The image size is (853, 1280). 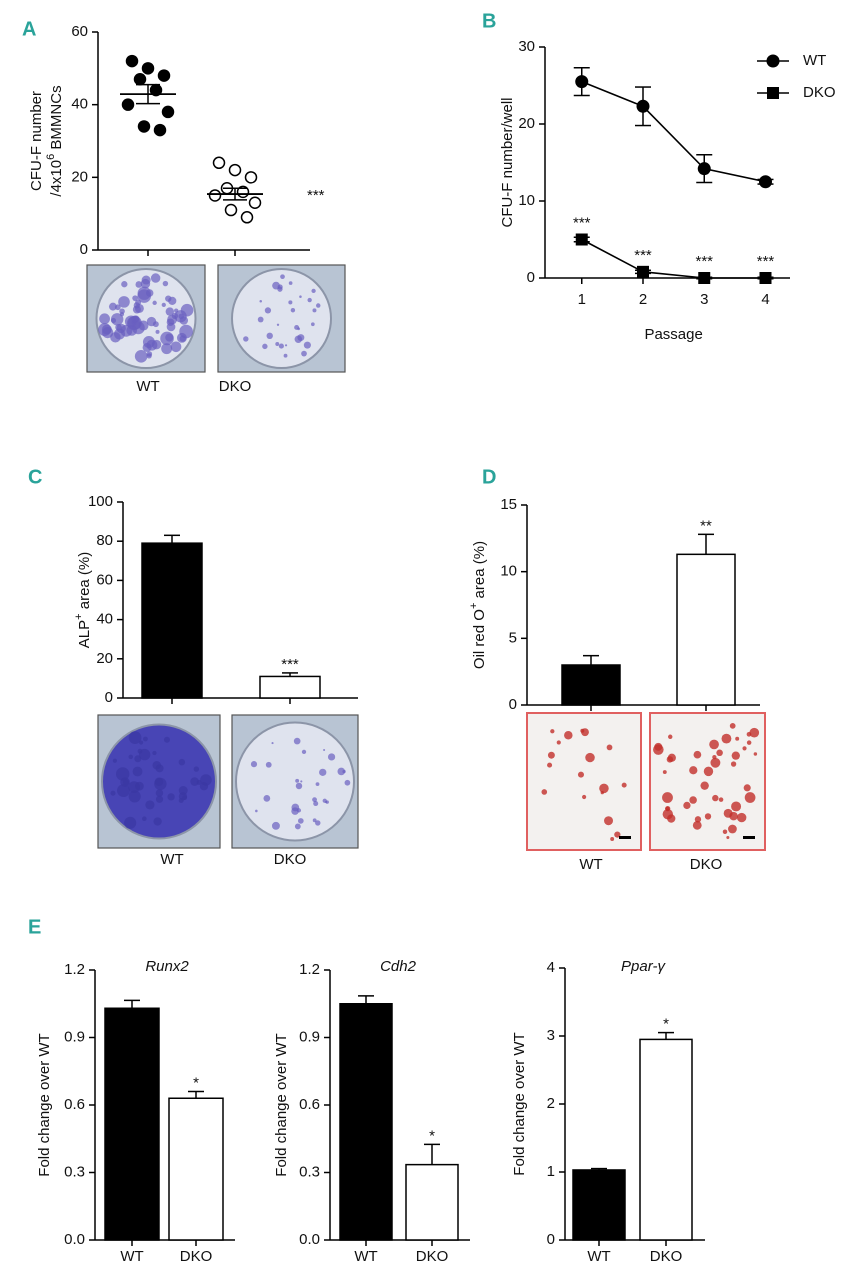 I want to click on label-part: ALP, so click(x=84, y=634).